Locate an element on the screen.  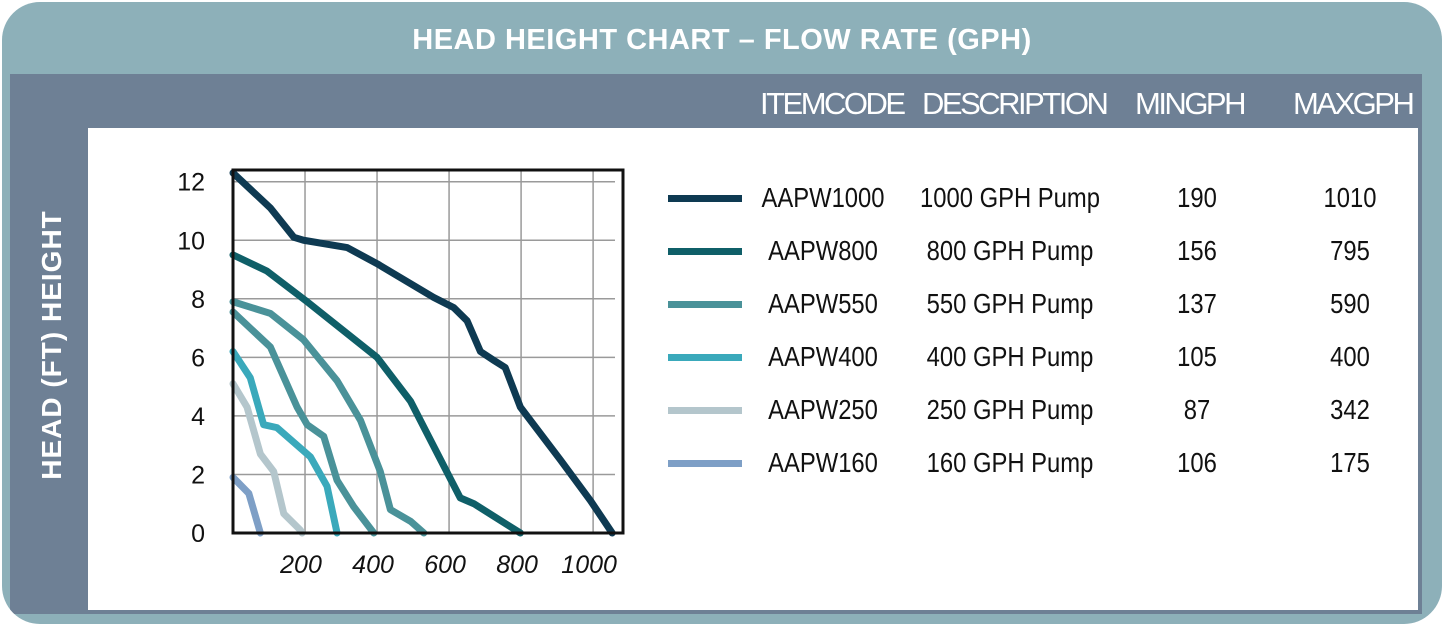
series-line-aapw550 is located at coordinates (328, 417).